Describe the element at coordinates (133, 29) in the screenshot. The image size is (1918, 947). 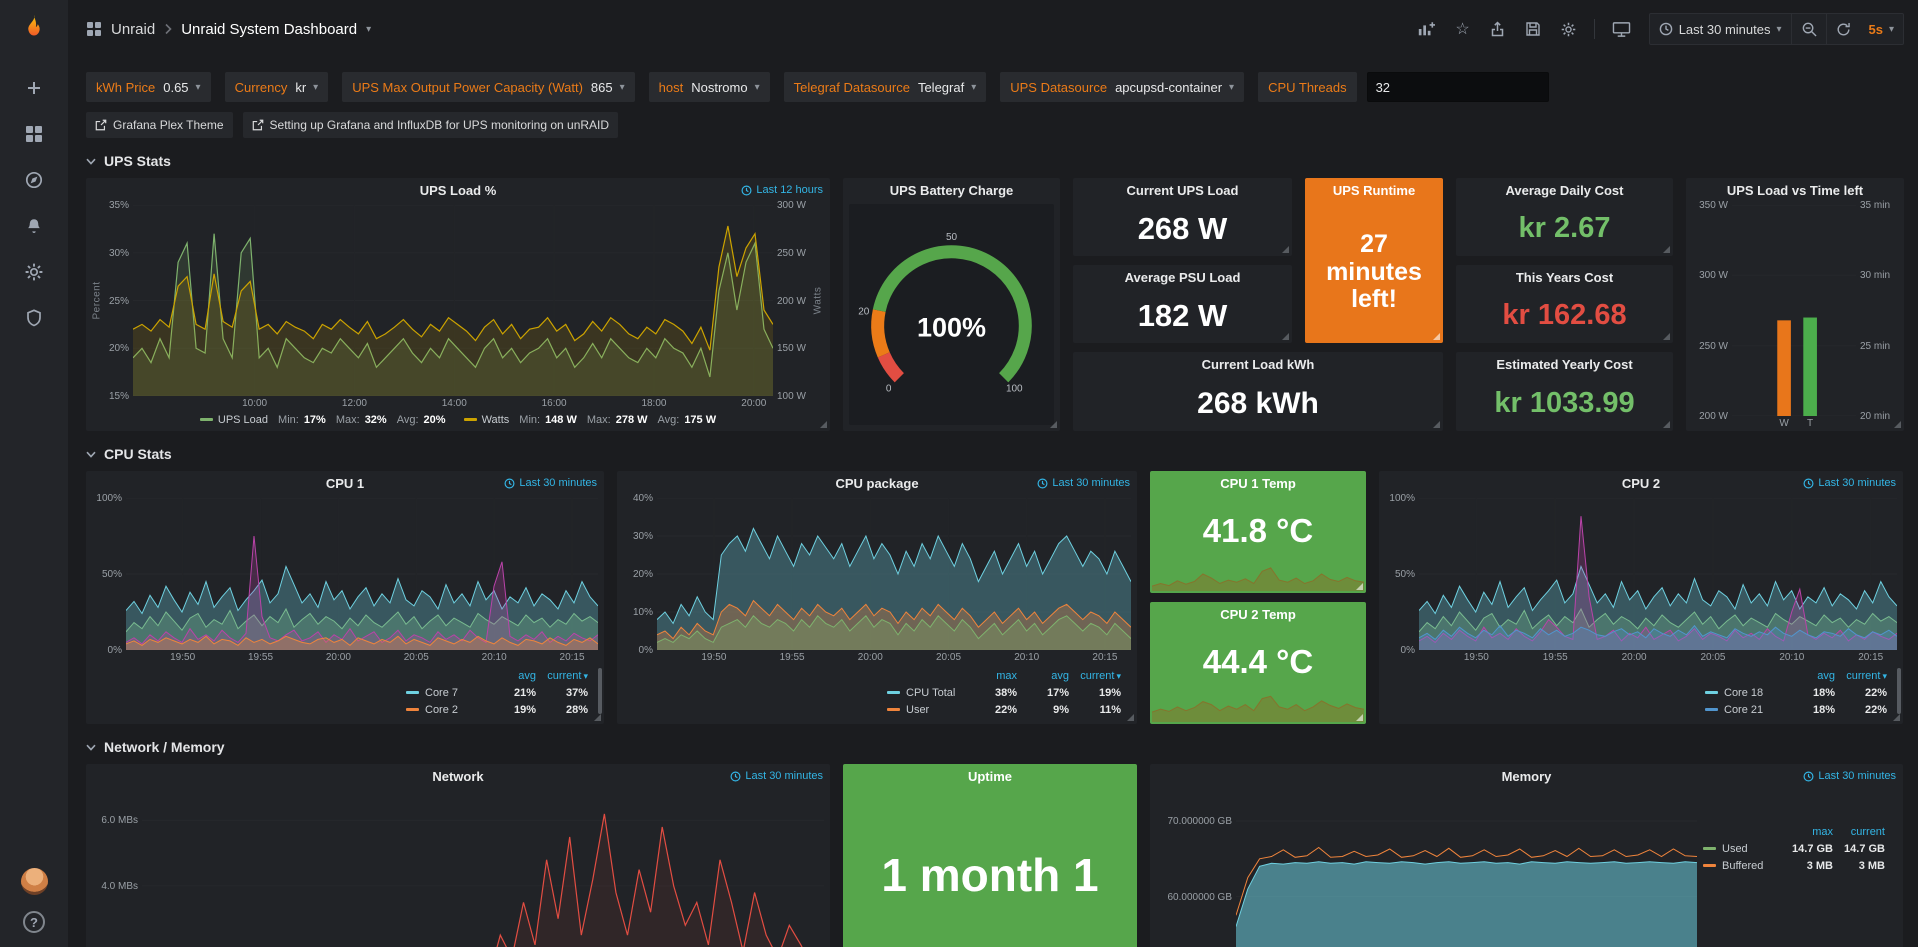
I see `breadcrumb-folder: Unraid` at that location.